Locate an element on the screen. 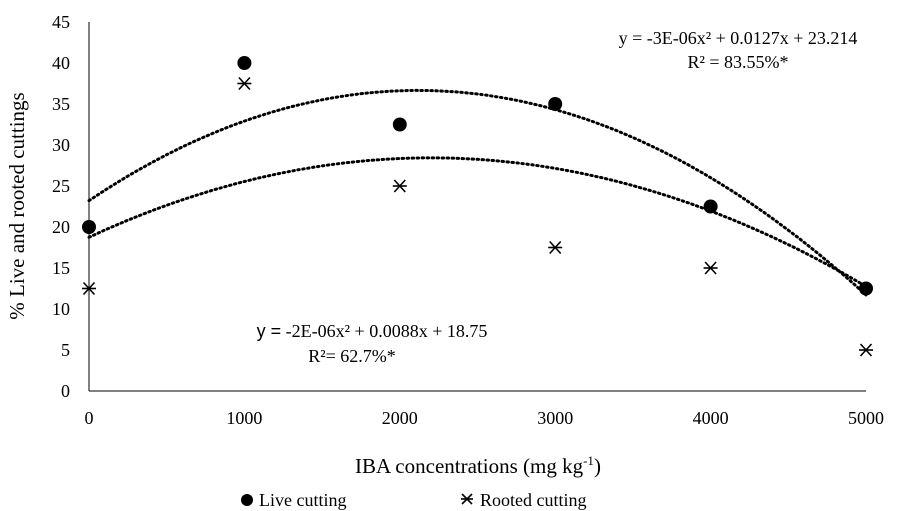 The width and height of the screenshot is (897, 511). x-tick-label: 2000 is located at coordinates (400, 418).